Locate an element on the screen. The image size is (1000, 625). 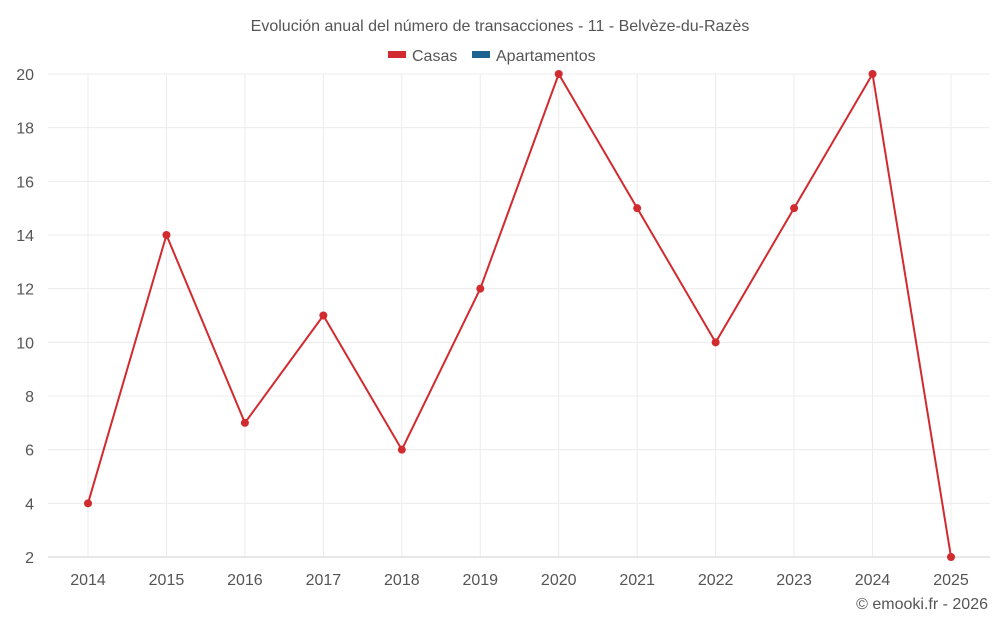
x-tick-label: 2023 is located at coordinates (794, 580).